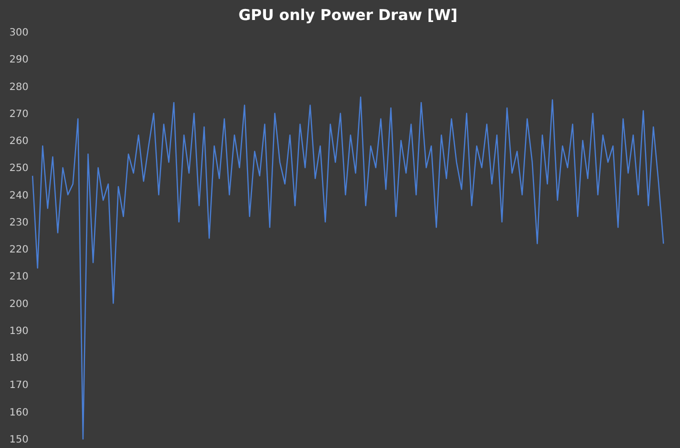 The height and width of the screenshot is (448, 680). Describe the element at coordinates (18, 114) in the screenshot. I see `y-tick-label: 270` at that location.